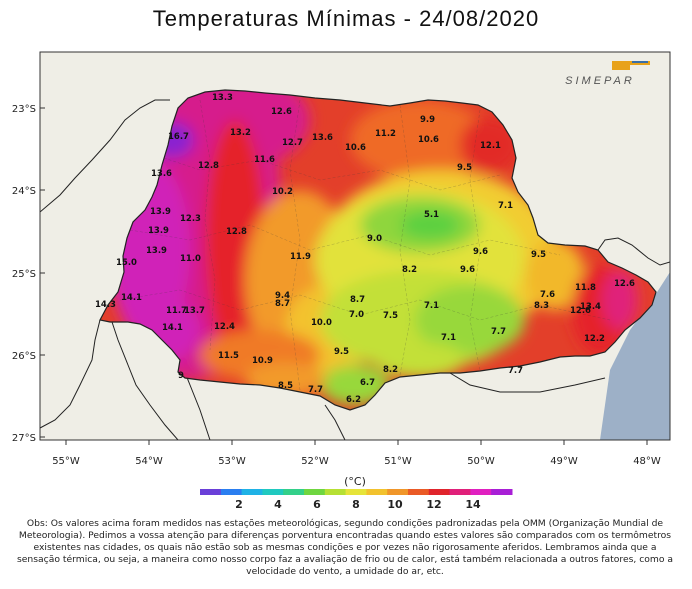  Describe the element at coordinates (321, 323) in the screenshot. I see `station-value: 10.0` at that location.